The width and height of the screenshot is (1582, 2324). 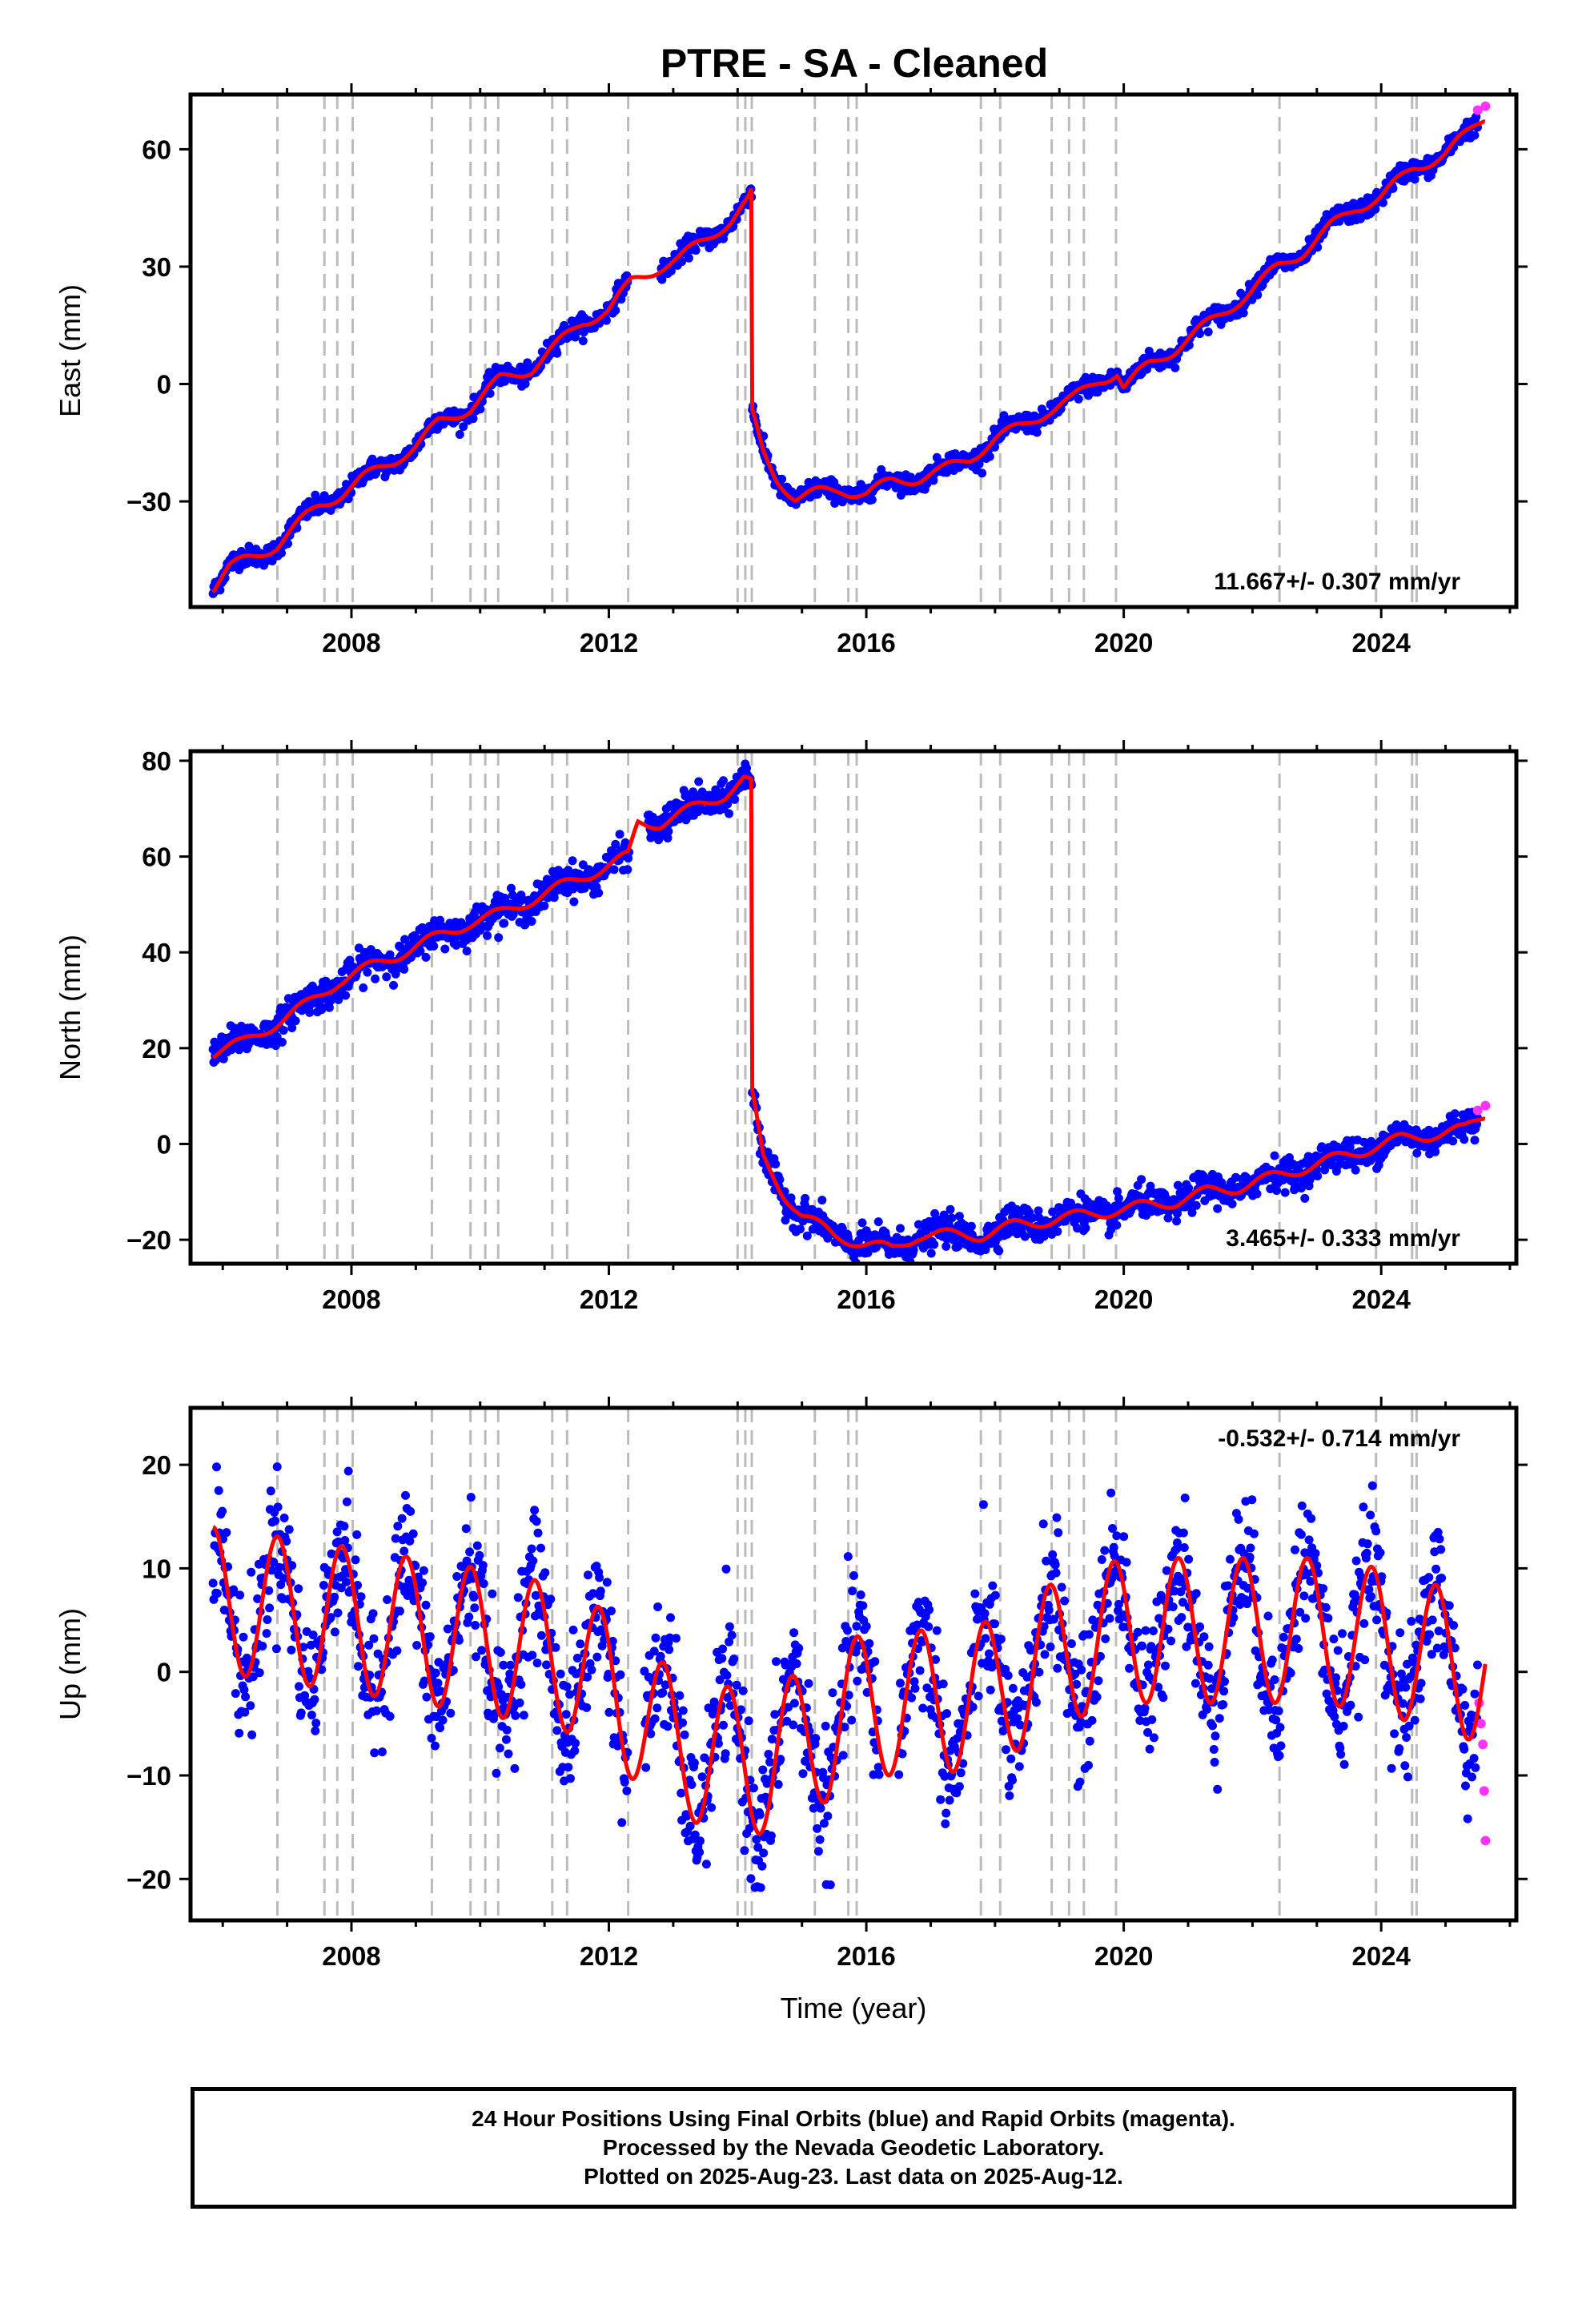 I want to click on y-tick-label: 60, so click(x=156, y=149).